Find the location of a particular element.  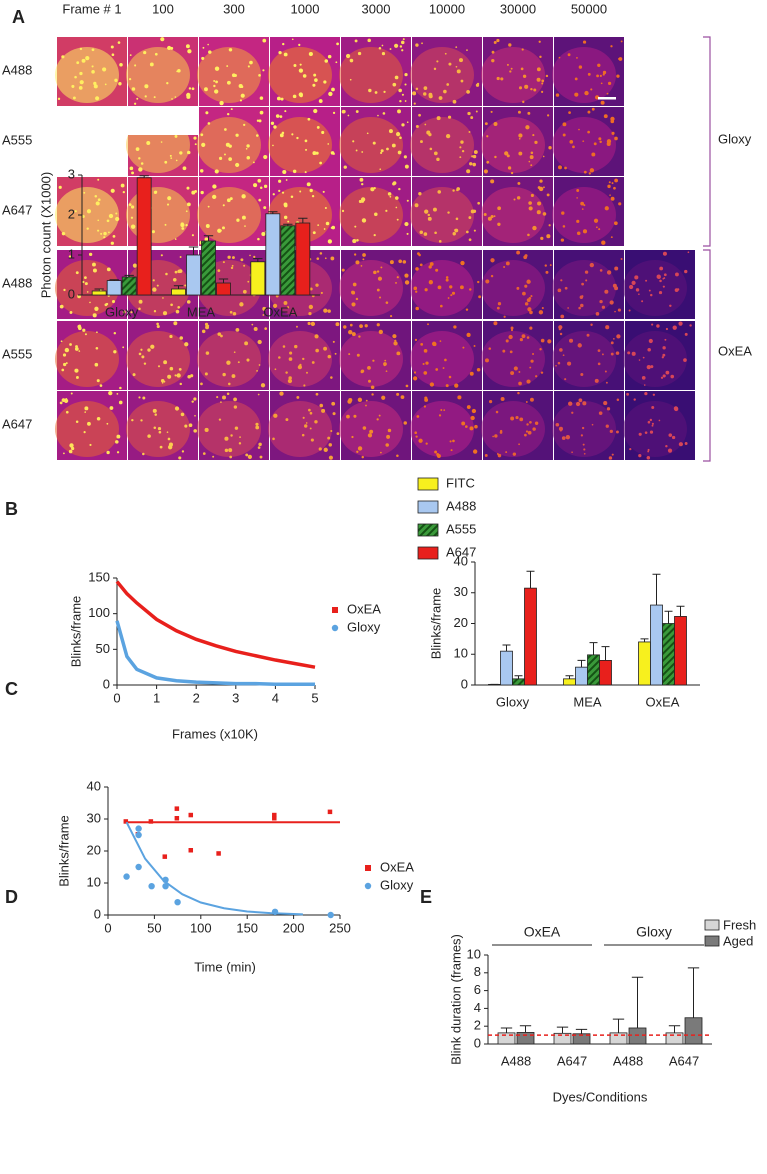

y-tick-label: 30 is located at coordinates (461, 591).